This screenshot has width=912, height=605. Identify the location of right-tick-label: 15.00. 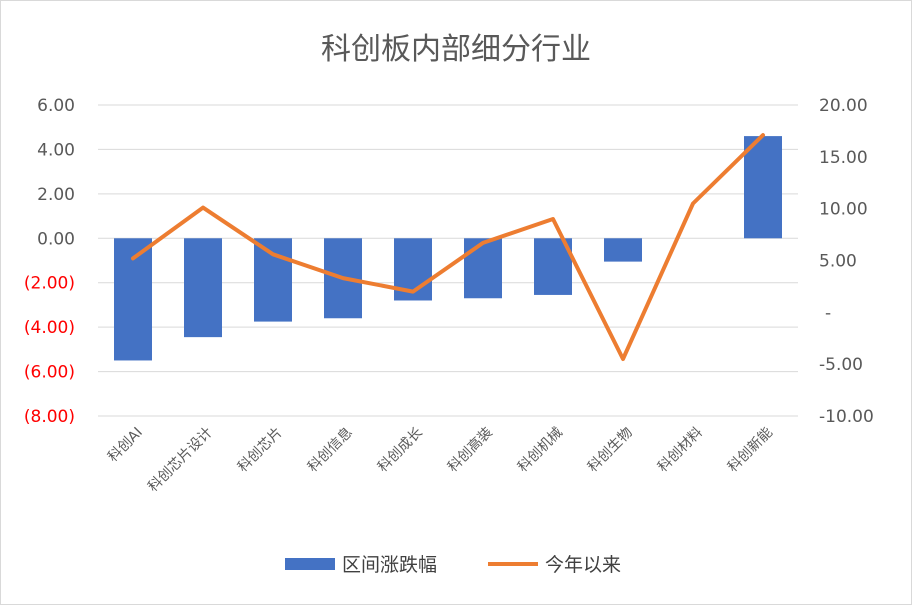
(843, 158).